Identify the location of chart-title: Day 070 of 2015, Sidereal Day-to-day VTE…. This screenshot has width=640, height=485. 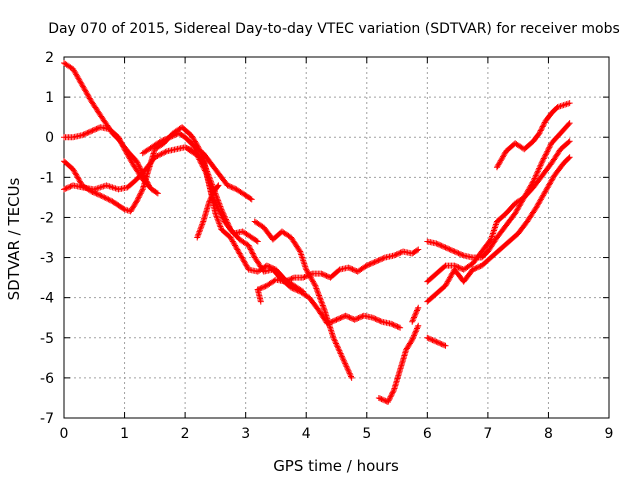
(334, 29).